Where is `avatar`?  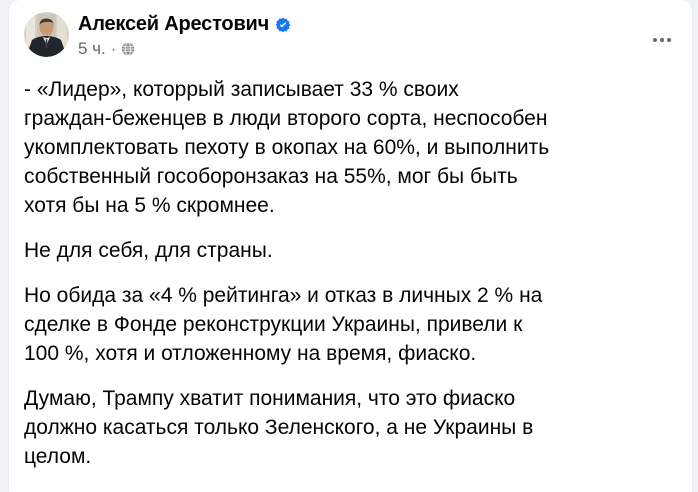
avatar is located at coordinates (46, 34).